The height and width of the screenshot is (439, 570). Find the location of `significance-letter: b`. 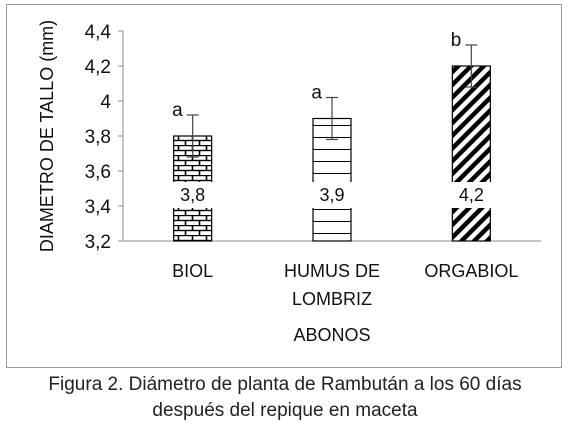

significance-letter: b is located at coordinates (456, 40).